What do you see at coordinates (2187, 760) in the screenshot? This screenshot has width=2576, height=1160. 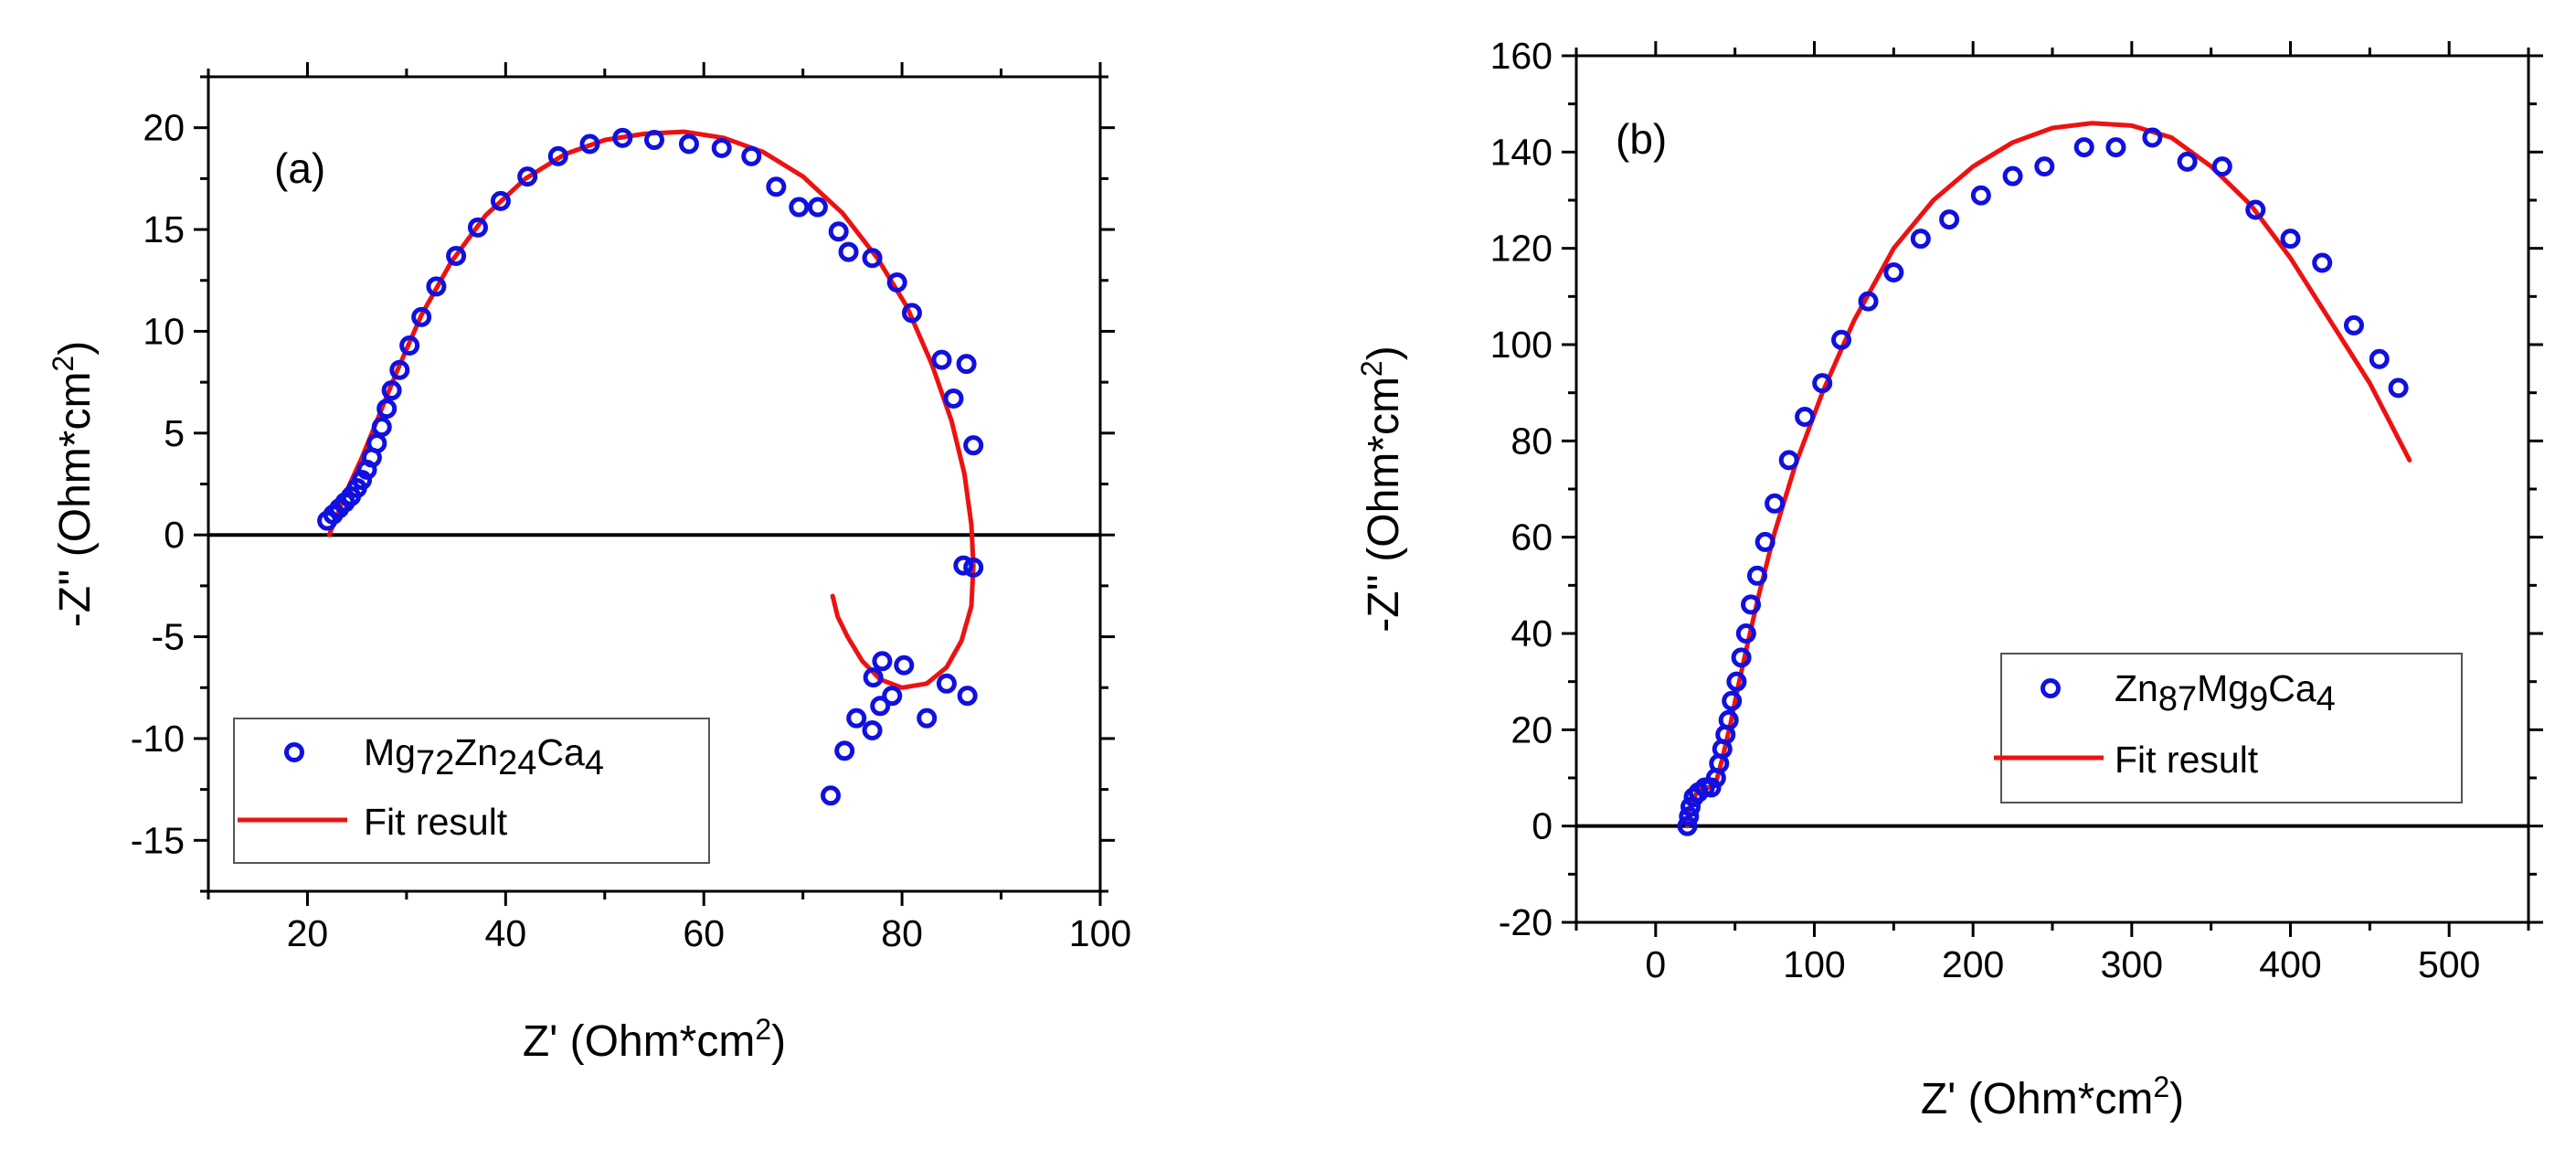 I see `legend-label: Fit result` at bounding box center [2187, 760].